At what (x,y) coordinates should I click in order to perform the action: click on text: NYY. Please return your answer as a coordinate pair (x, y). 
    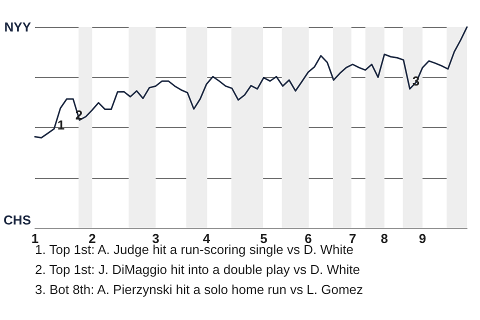
    Looking at the image, I should click on (18, 27).